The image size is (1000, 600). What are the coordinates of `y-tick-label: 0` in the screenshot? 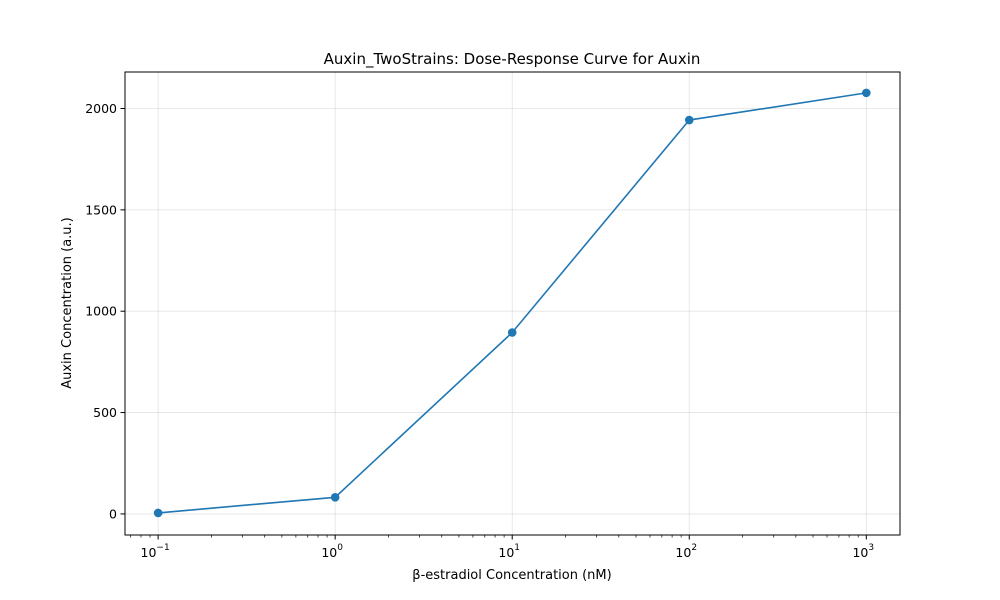 It's located at (113, 513).